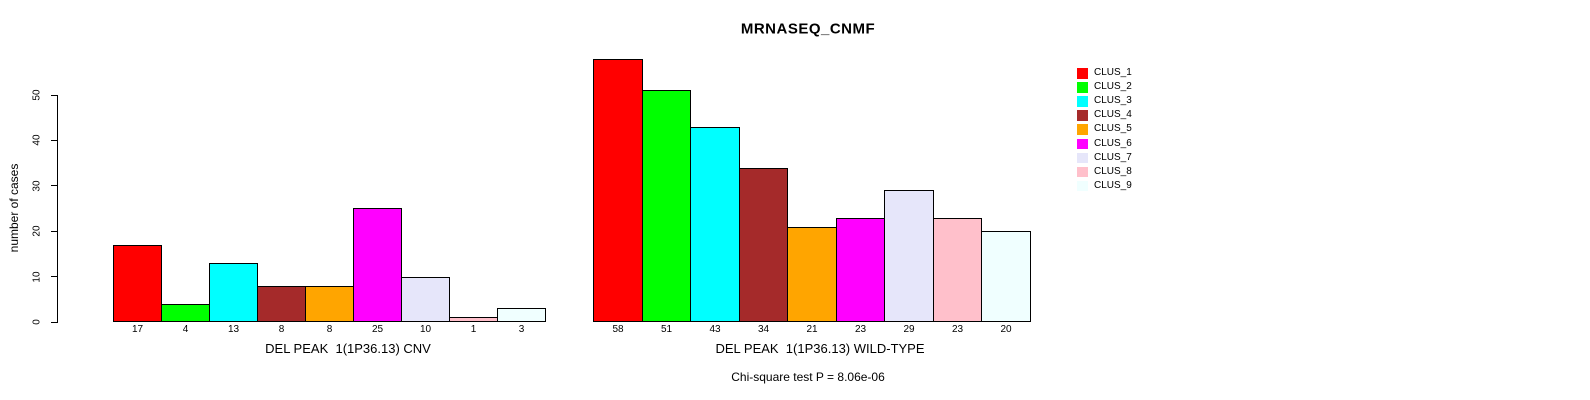  Describe the element at coordinates (1006, 329) in the screenshot. I see `bar-value-label: 20` at that location.